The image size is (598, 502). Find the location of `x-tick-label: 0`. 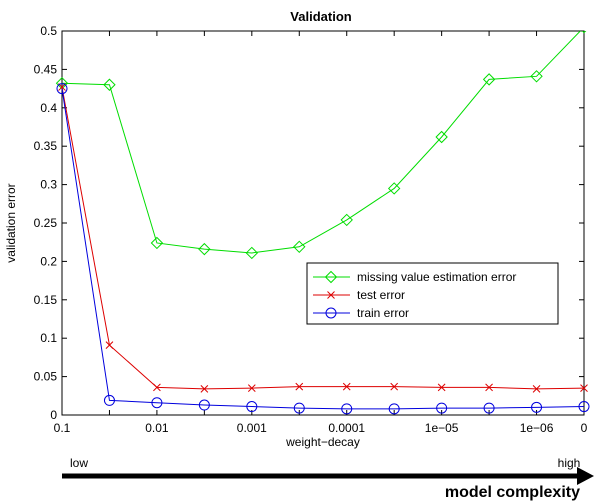

x-tick-label: 0 is located at coordinates (584, 428).